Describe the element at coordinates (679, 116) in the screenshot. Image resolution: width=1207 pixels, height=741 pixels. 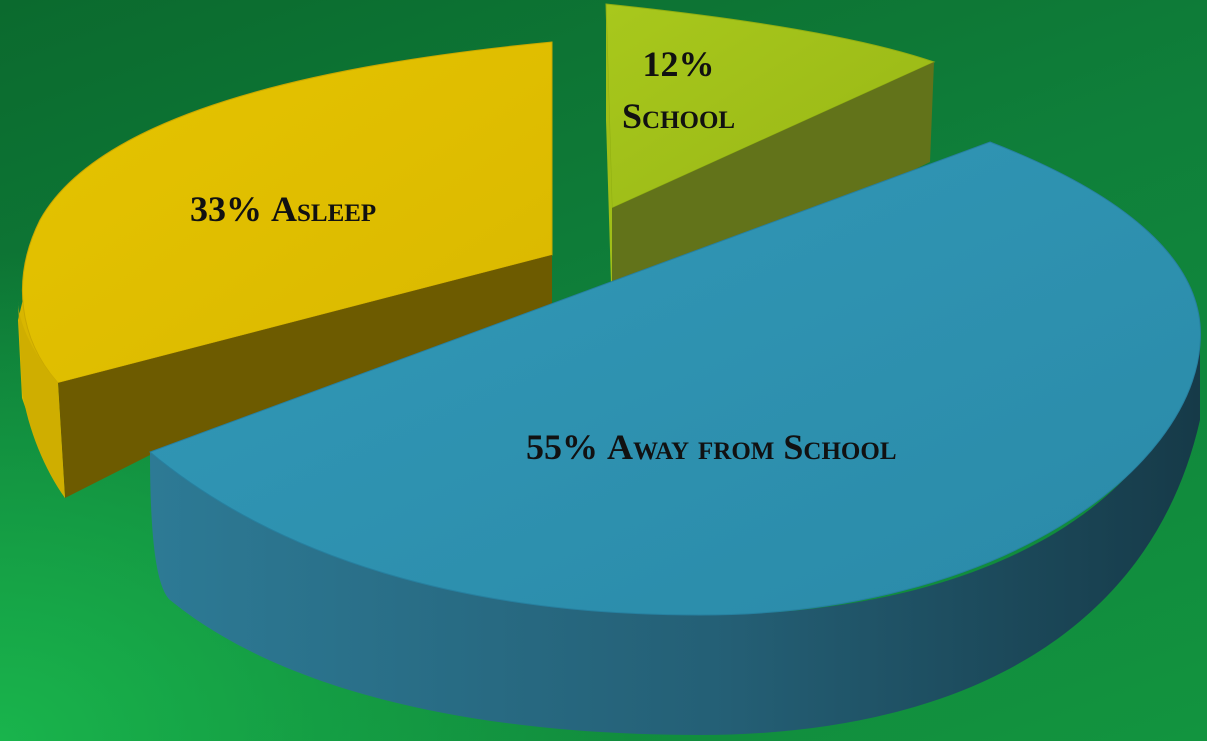
I see `label-school-text: School` at that location.